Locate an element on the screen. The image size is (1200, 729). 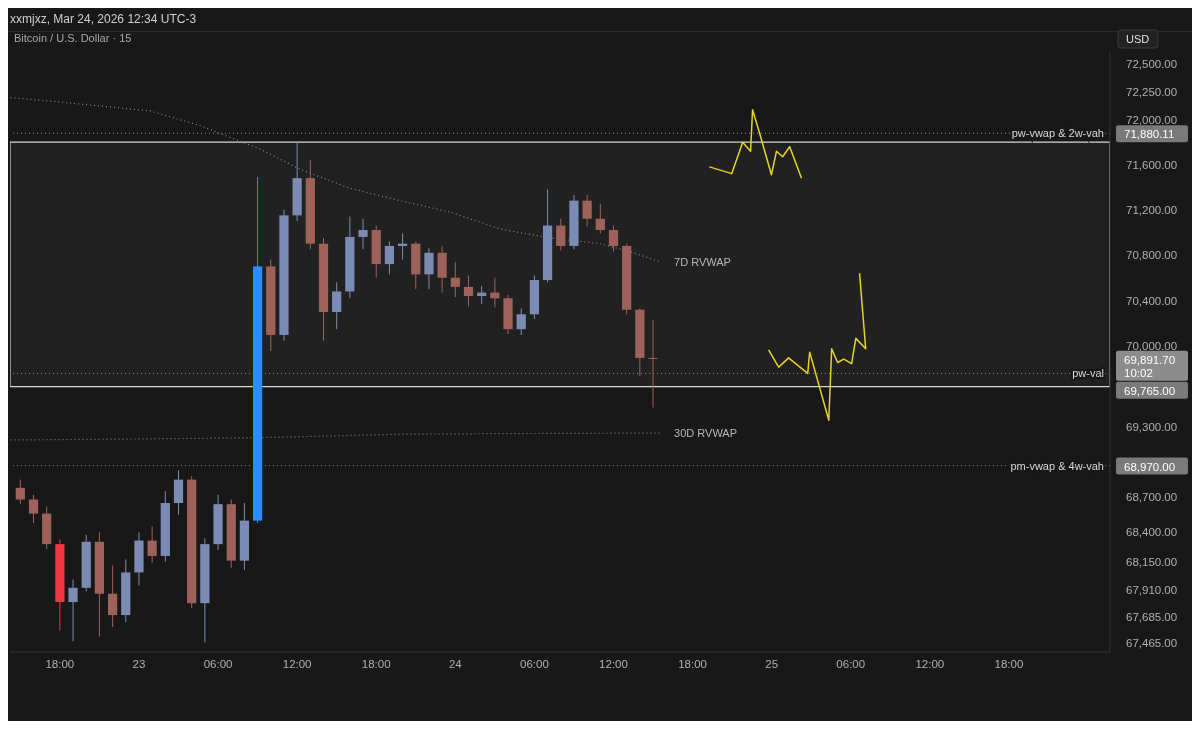
text: 71,880.11 is located at coordinates (1149, 134).